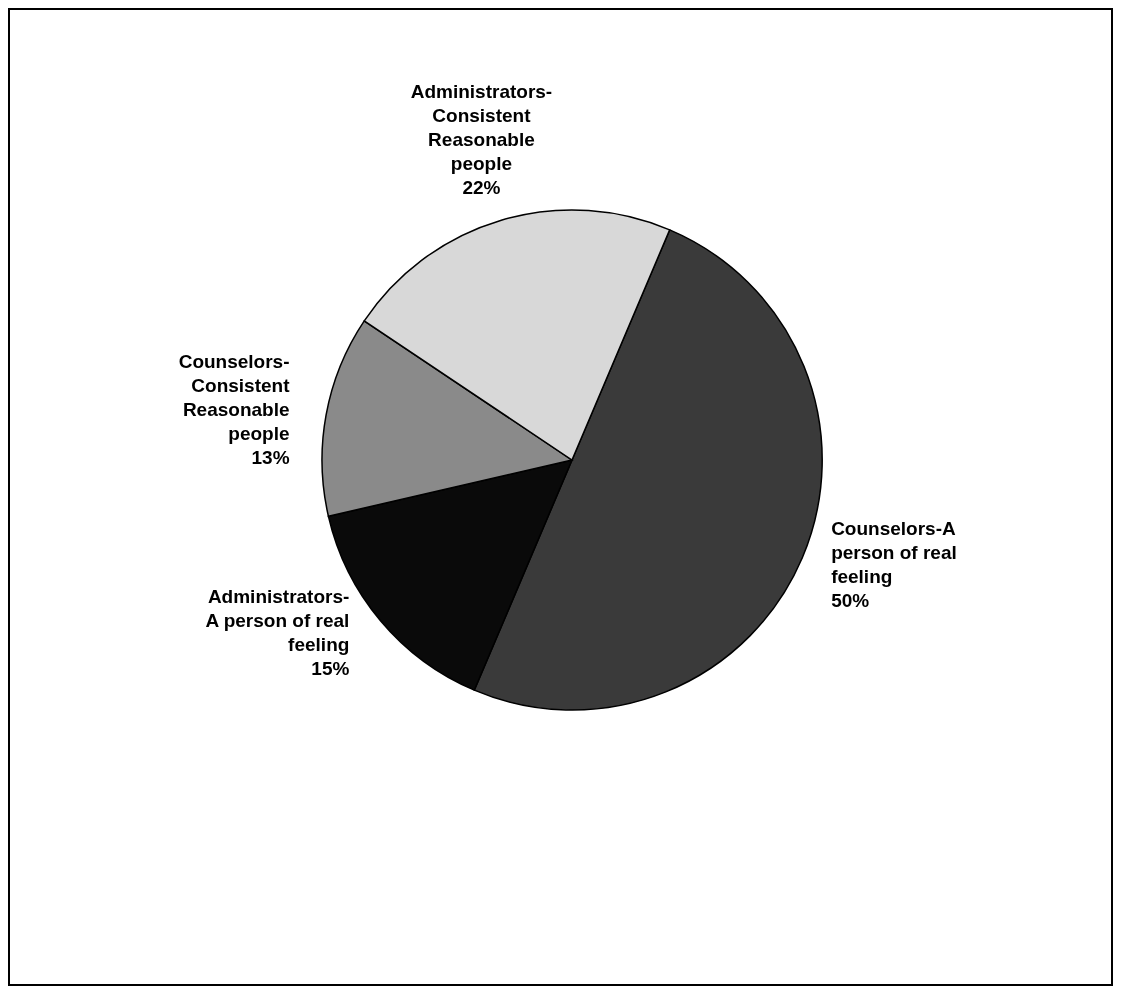 The image size is (1121, 994). What do you see at coordinates (850, 600) in the screenshot?
I see `data-label: 50%` at bounding box center [850, 600].